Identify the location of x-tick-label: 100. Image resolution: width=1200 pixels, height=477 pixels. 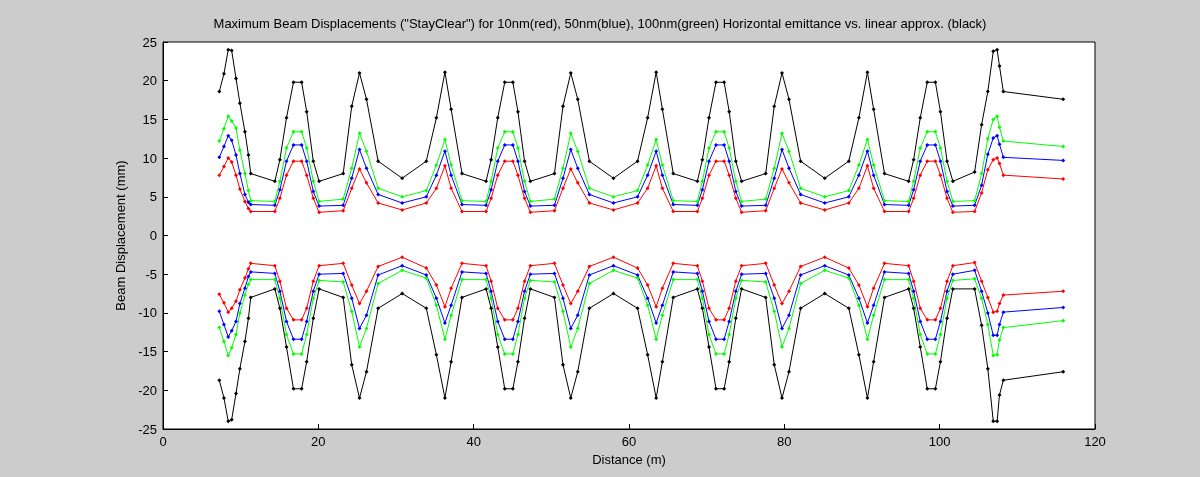
(939, 441).